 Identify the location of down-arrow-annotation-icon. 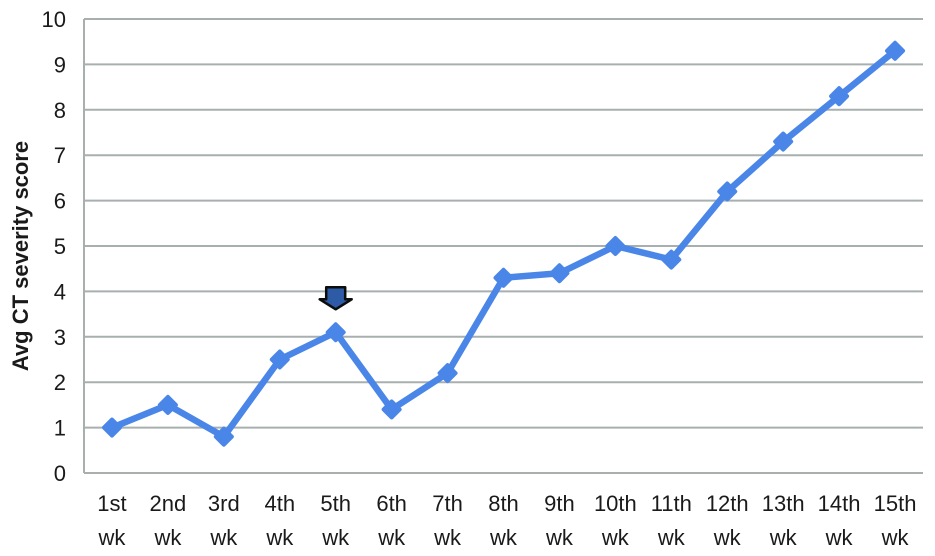
(335, 298).